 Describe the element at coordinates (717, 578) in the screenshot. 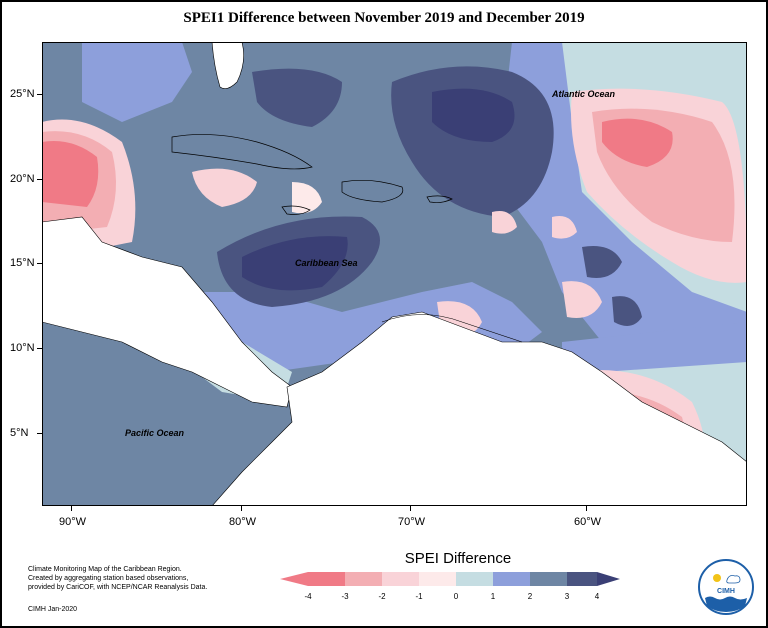

I see `sun-icon` at that location.